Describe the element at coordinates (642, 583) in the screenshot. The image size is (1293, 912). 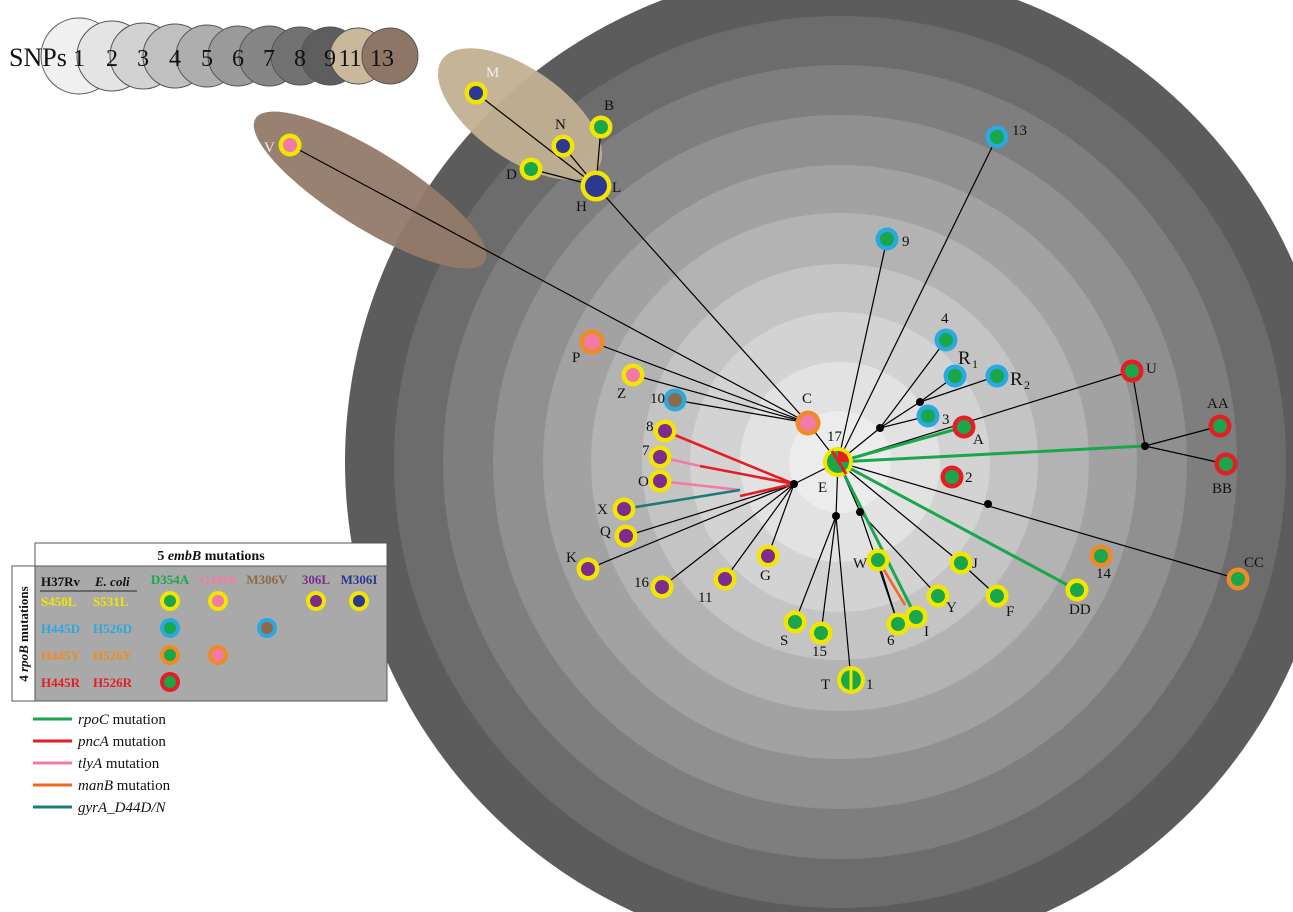
I see `node-label-16: 16` at that location.